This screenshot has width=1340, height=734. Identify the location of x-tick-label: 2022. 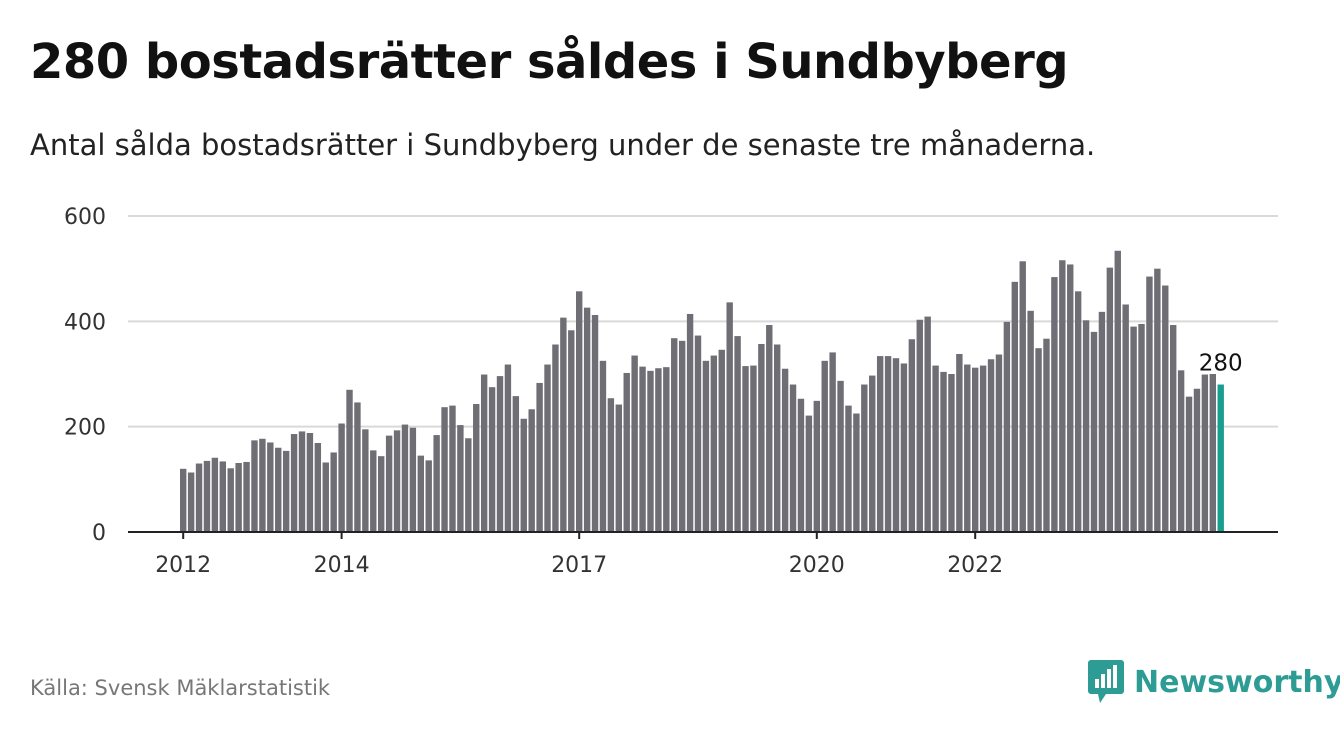
(975, 565).